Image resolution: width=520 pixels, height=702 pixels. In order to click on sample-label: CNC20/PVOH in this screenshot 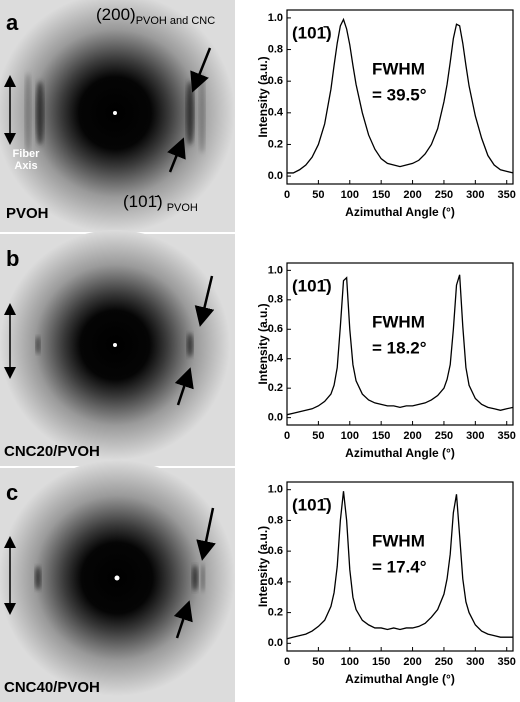, I will do `click(52, 451)`.